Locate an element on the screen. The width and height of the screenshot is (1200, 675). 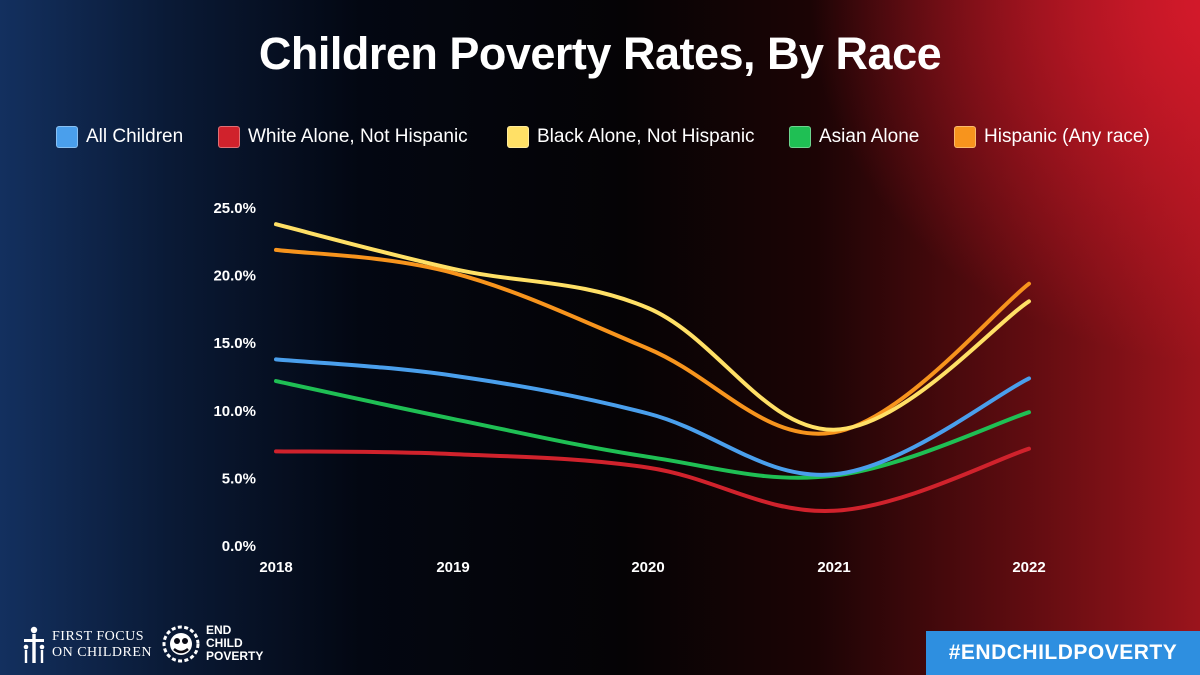
x-tick-label: 2022 is located at coordinates (1028, 567).